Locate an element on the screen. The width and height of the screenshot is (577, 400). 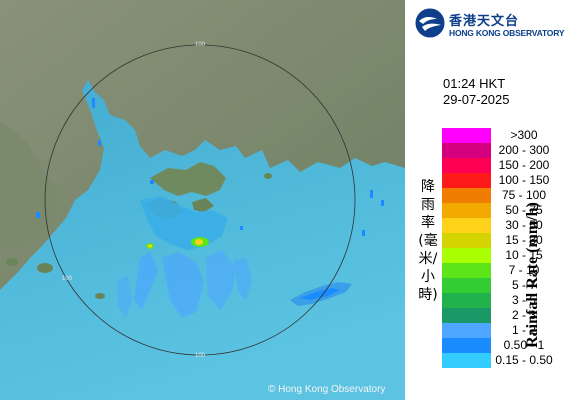
legend-label: 30 - 50 is located at coordinates (524, 225).